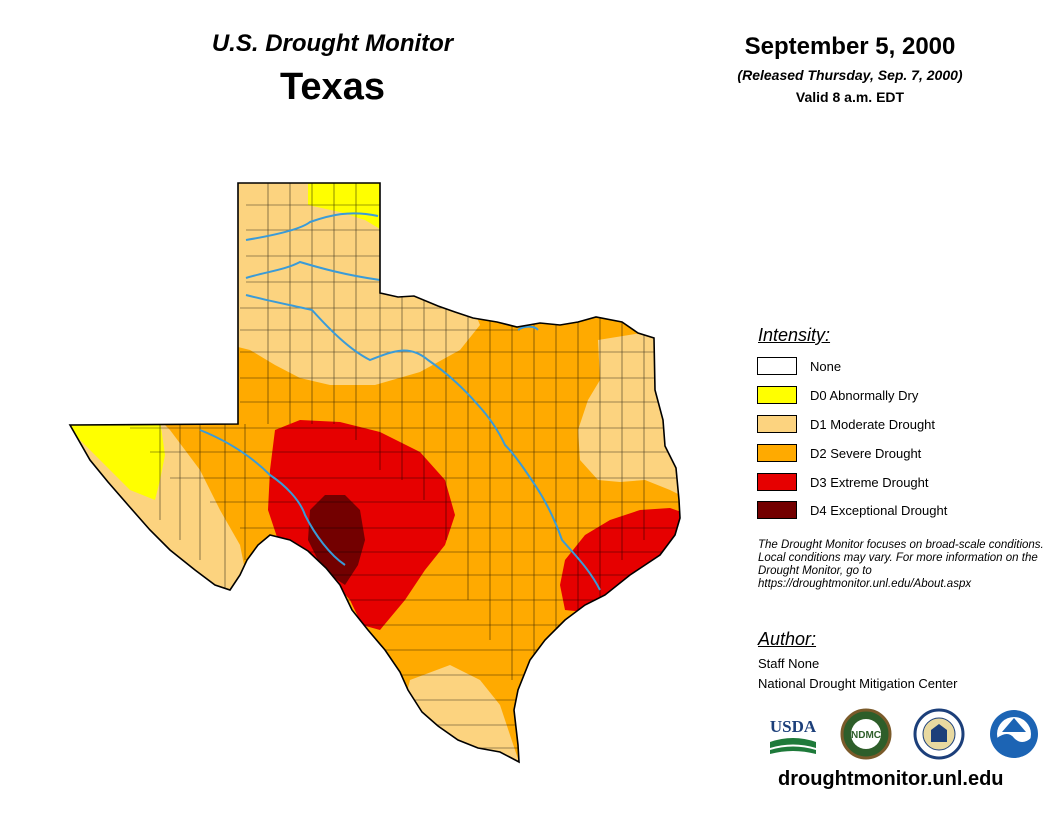 The image size is (1056, 816). Describe the element at coordinates (789, 663) in the screenshot. I see `author-name: Staff None` at that location.